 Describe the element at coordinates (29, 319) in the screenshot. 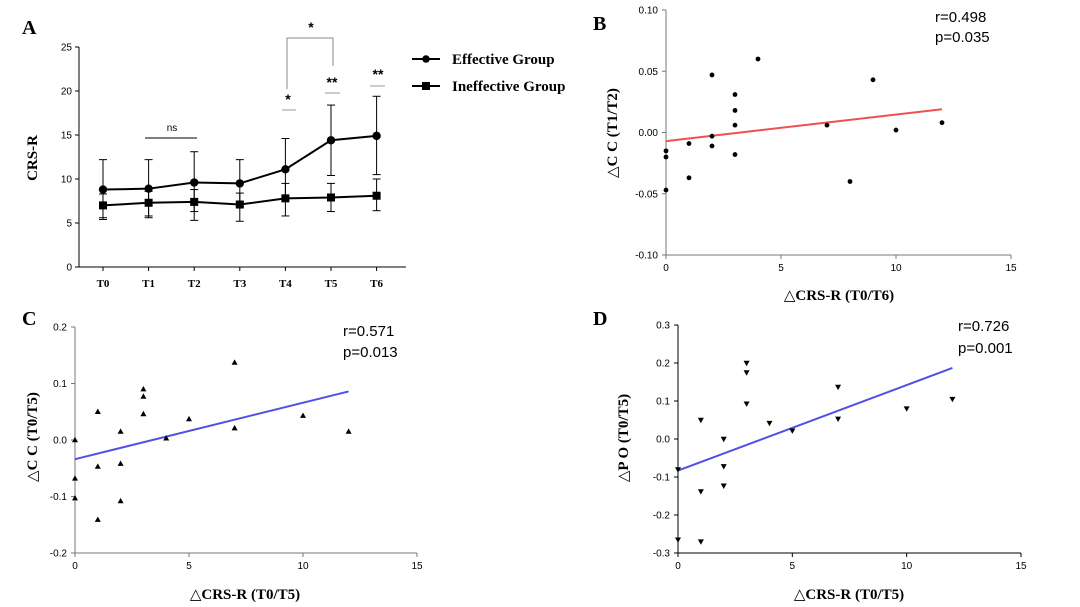

I see `panel-c-label: C` at that location.